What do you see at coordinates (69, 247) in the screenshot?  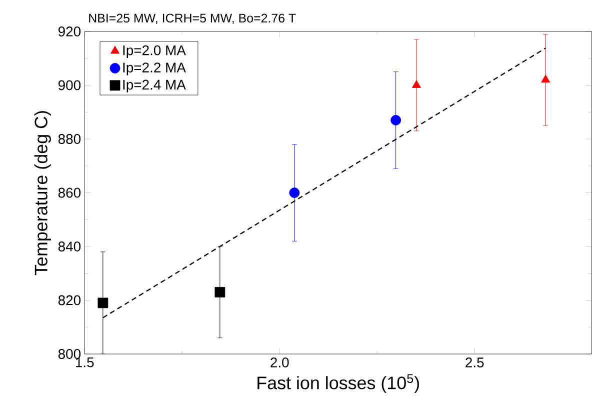 I see `y-tick-label: 840` at bounding box center [69, 247].